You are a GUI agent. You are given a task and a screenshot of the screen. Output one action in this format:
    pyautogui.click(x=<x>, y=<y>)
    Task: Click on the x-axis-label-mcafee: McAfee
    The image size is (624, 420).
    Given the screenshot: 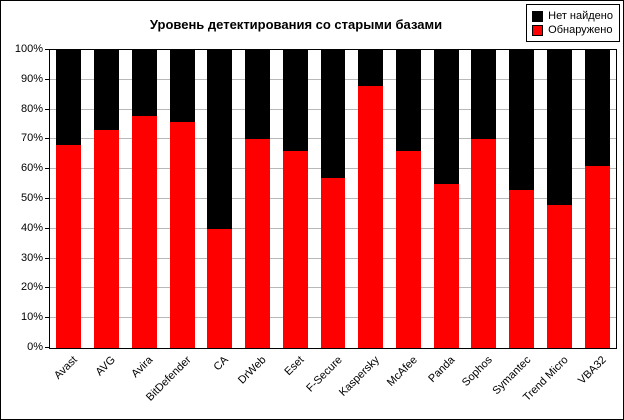 What is the action you would take?
    pyautogui.click(x=402, y=371)
    